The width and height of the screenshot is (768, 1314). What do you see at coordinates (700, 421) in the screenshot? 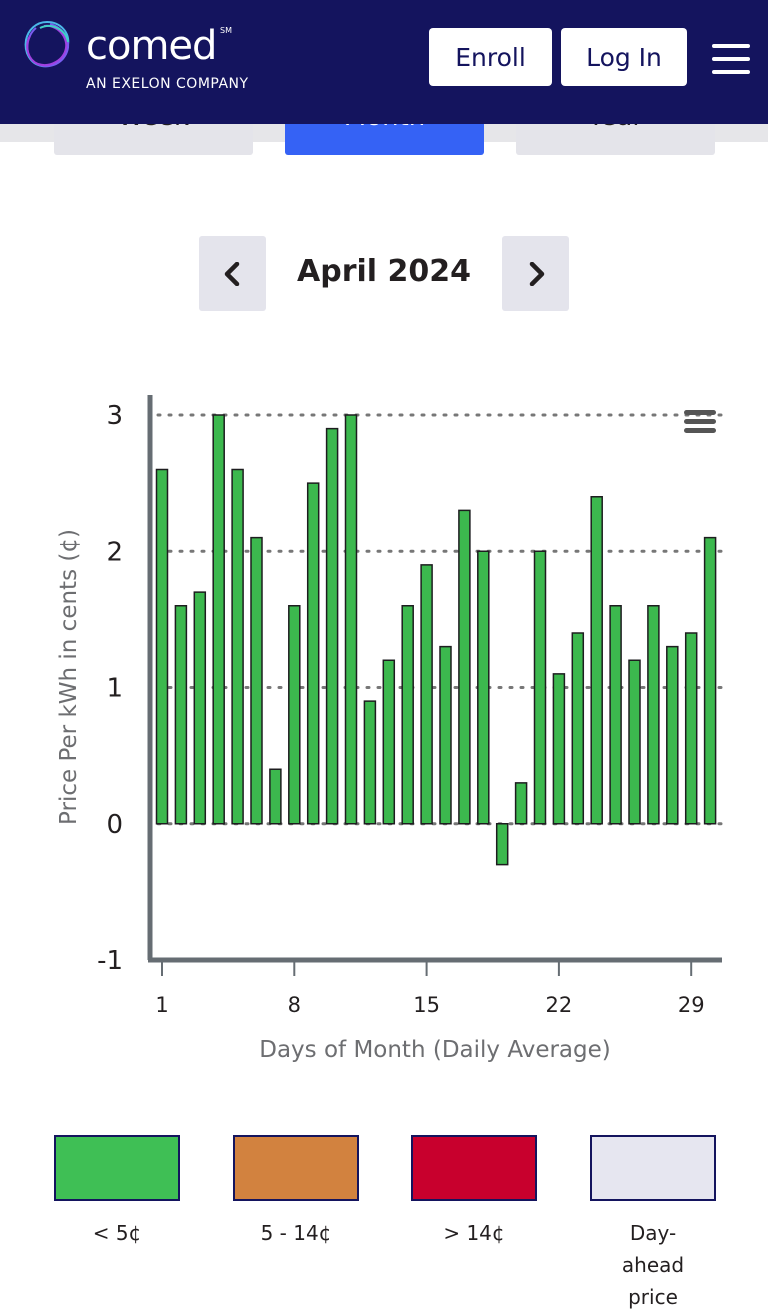
I see `chart-menu-icon` at bounding box center [700, 421].